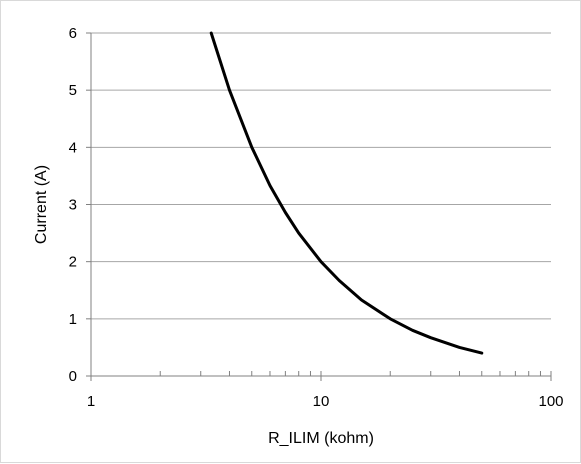 The height and width of the screenshot is (464, 581). I want to click on y-tick-label: 4, so click(73, 147).